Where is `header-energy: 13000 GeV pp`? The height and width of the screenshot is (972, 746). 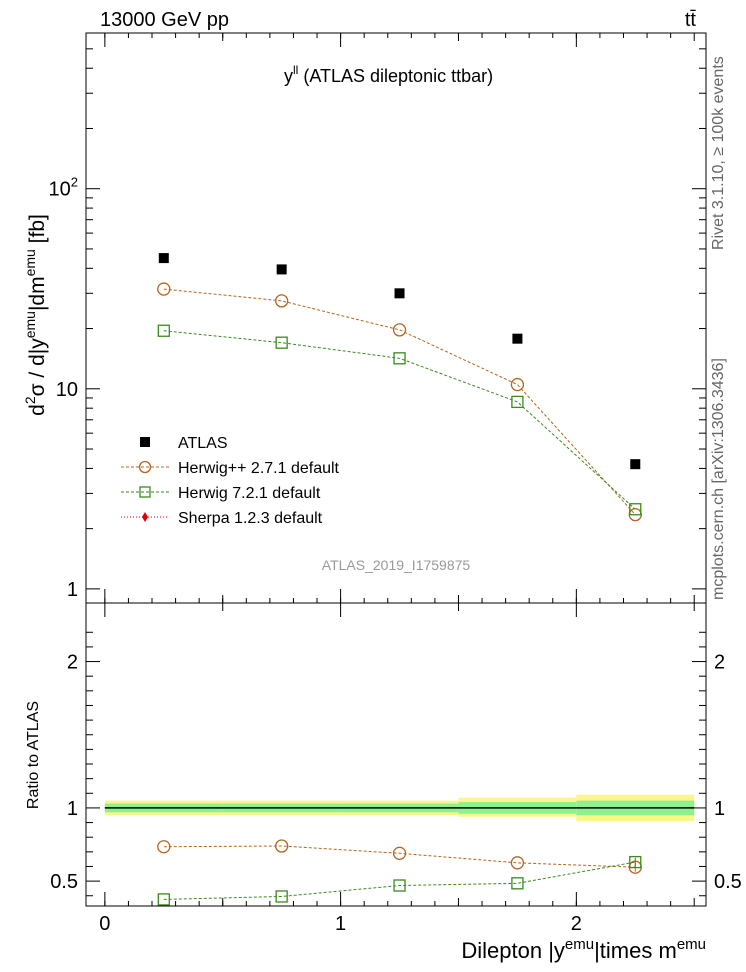
header-energy: 13000 GeV pp is located at coordinates (164, 20).